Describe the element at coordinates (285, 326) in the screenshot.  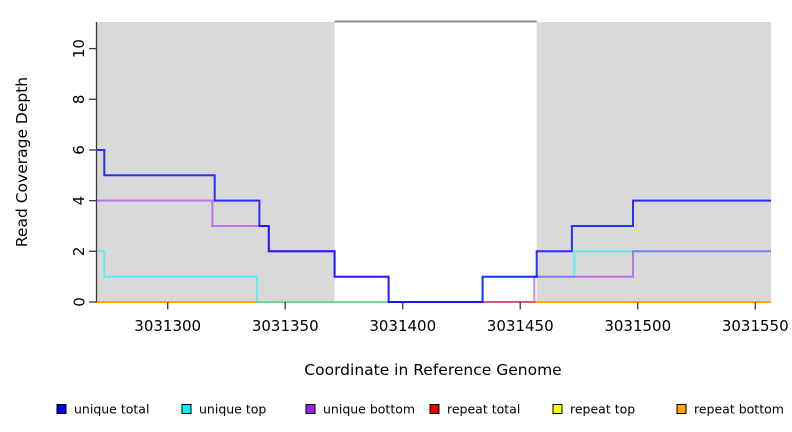
I see `x-tick-label: 3031350` at that location.